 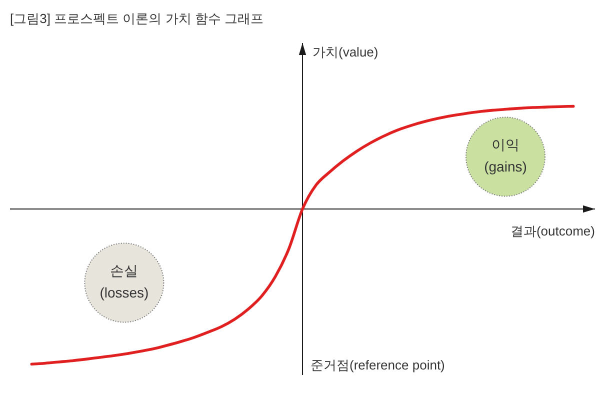 I want to click on annotation: 준거점(reference point), so click(x=377, y=365).